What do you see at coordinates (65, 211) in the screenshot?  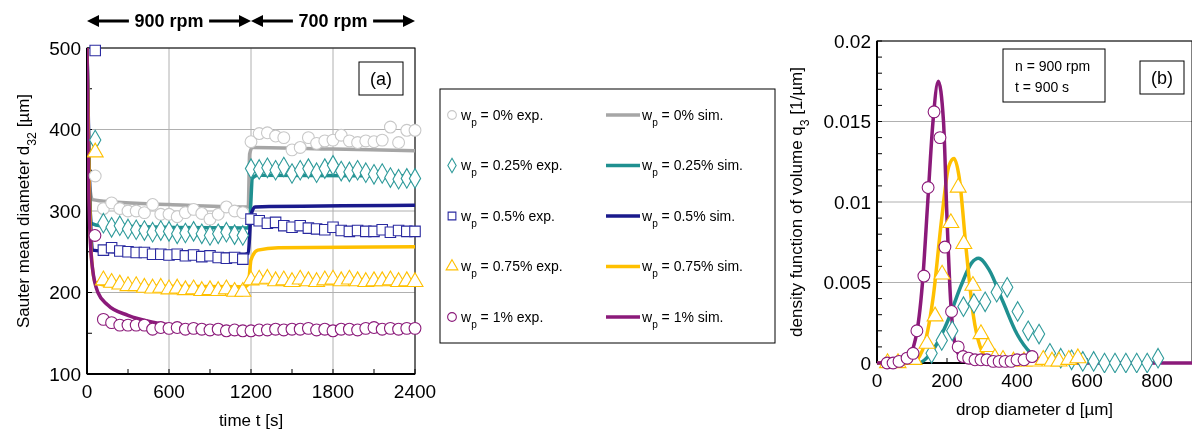 I see `y-tick-label: 300` at bounding box center [65, 211].